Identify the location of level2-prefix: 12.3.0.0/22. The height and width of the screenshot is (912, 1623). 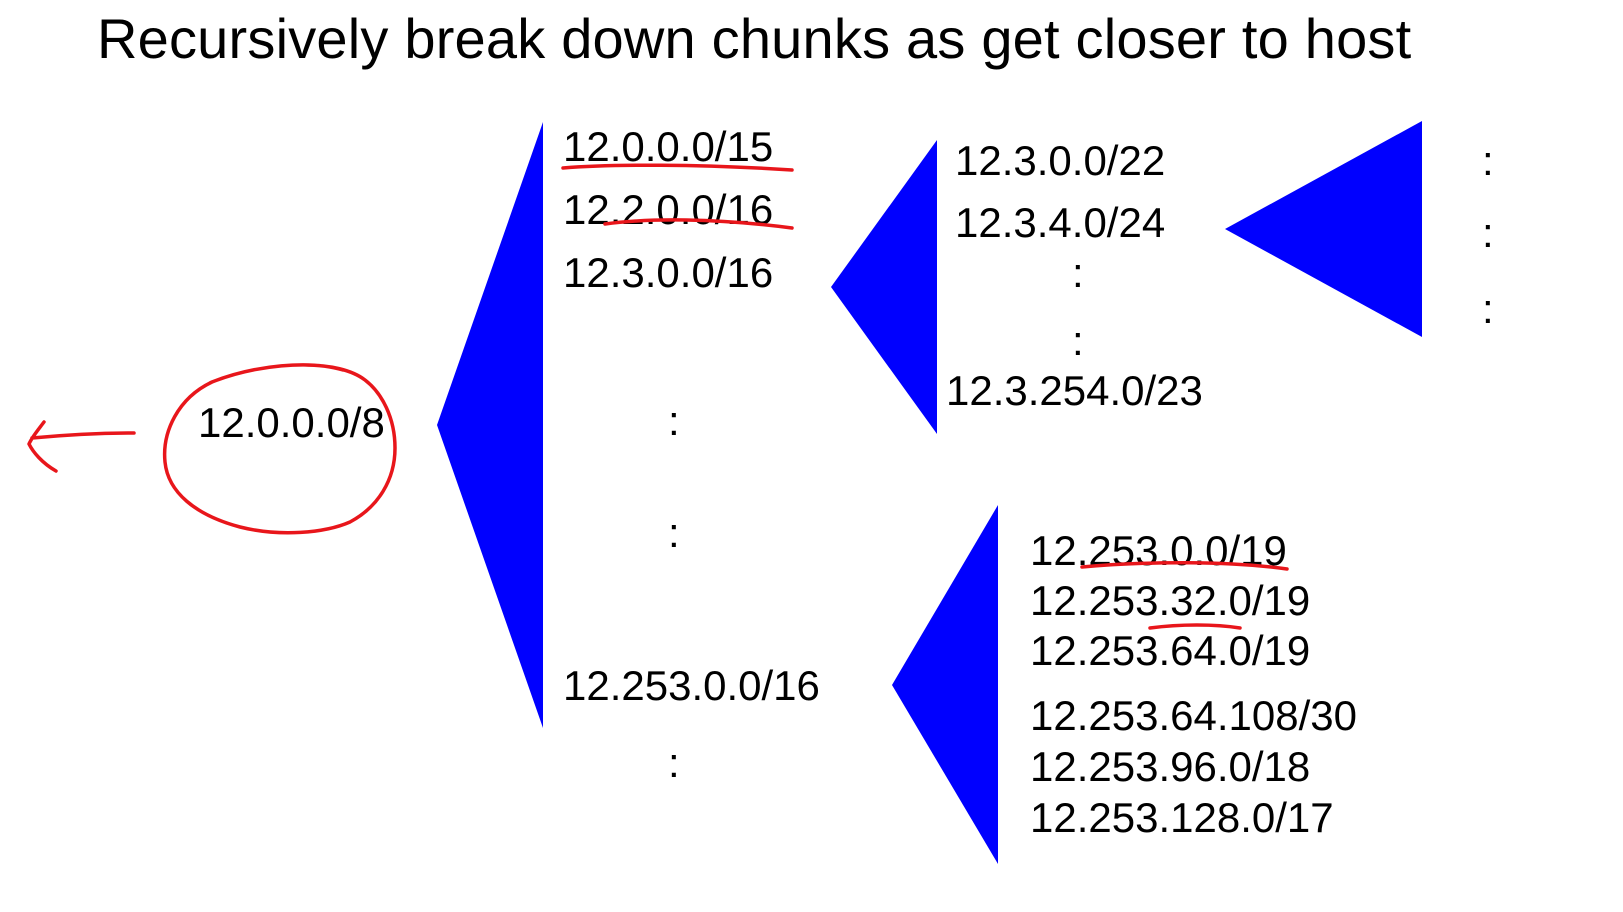
(1060, 160).